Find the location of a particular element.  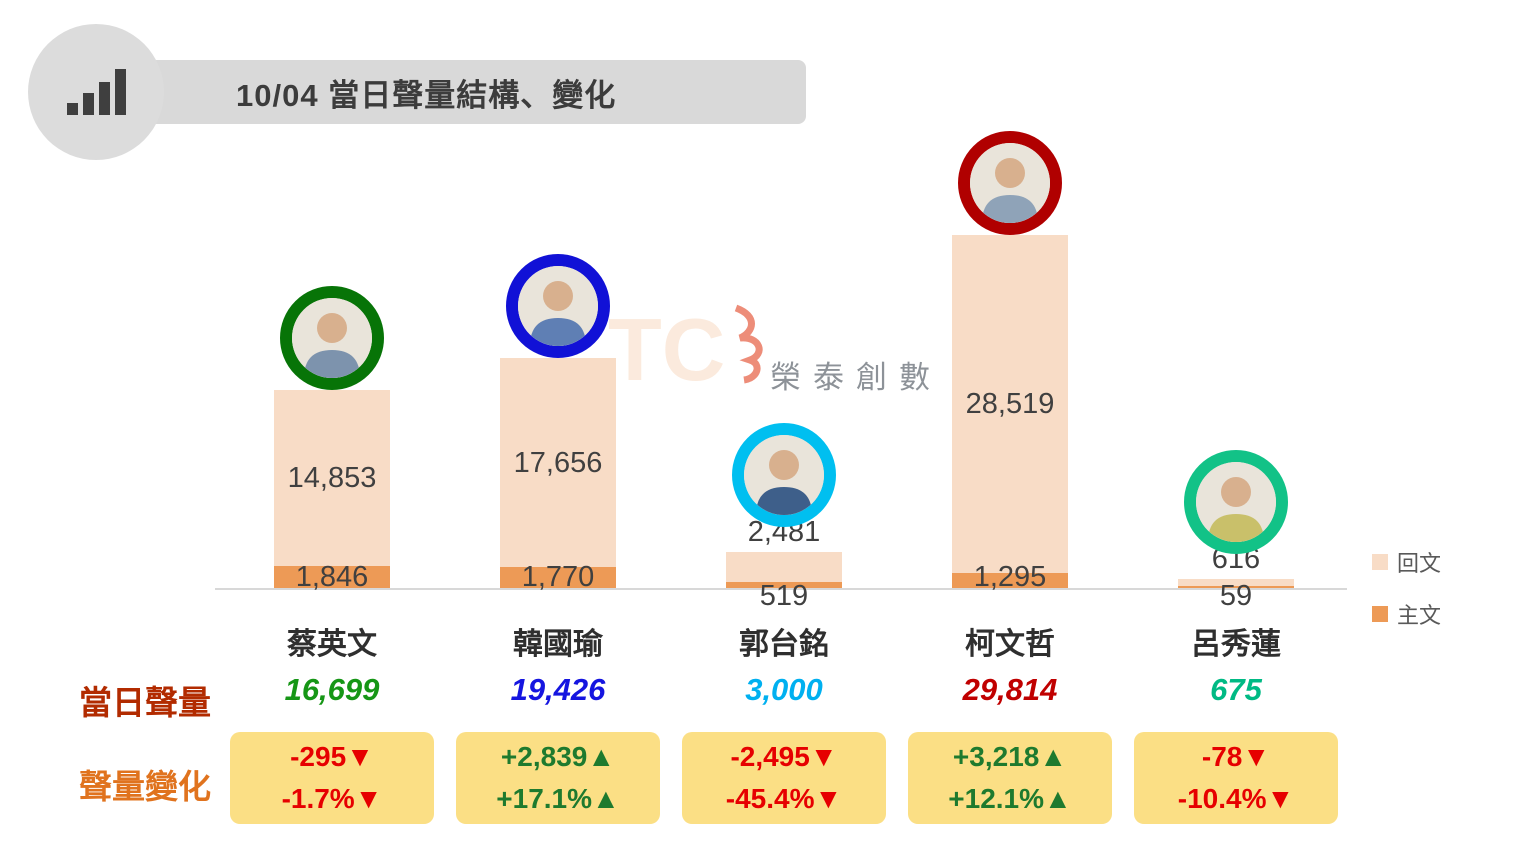

candidate-column: 14,853 1,846 蔡英文 16,699 -295▼ -1.7%▼ is located at coordinates (332, 432).